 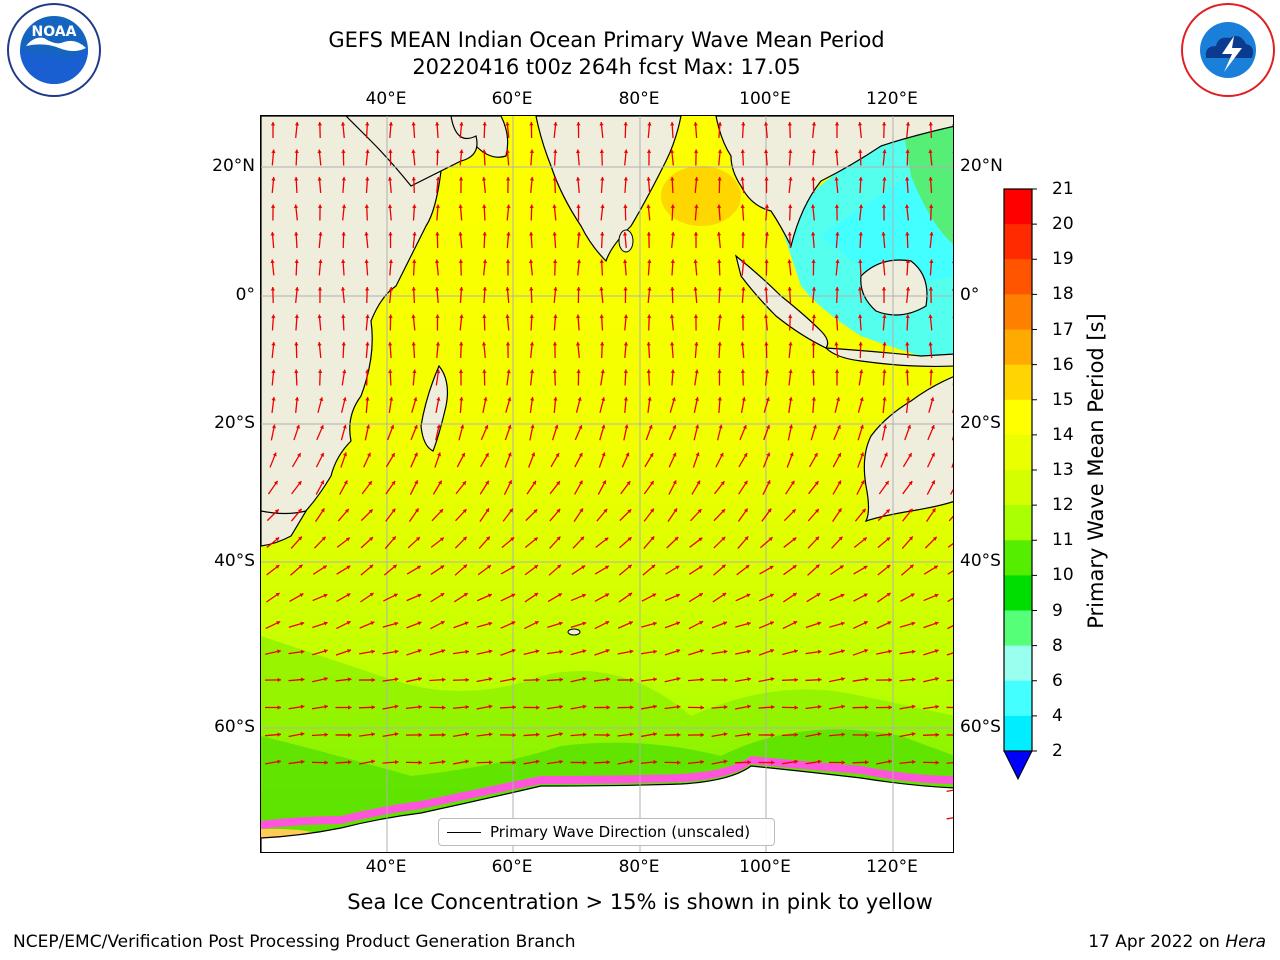 What do you see at coordinates (1245, 942) in the screenshot?
I see `footer-host: Hera` at bounding box center [1245, 942].